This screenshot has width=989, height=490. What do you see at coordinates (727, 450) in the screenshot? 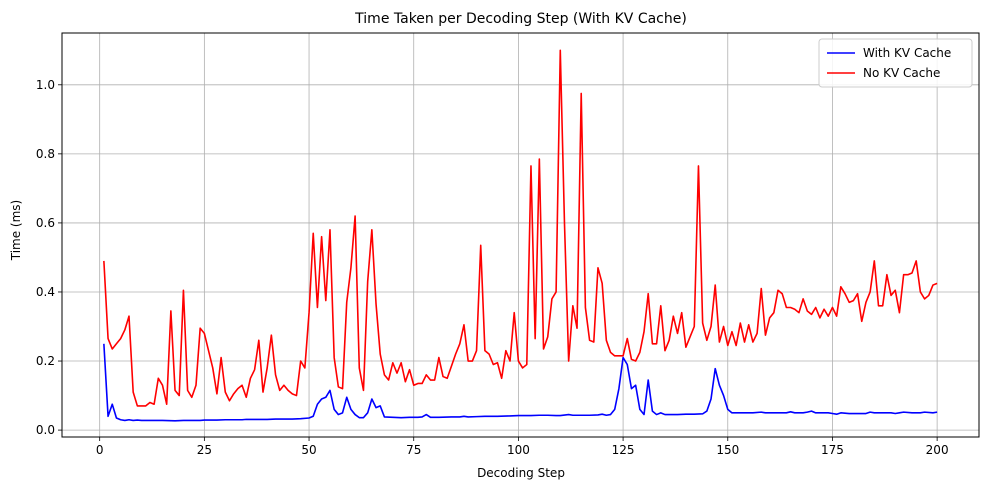
I see `x-tick-label: 150` at bounding box center [727, 450].